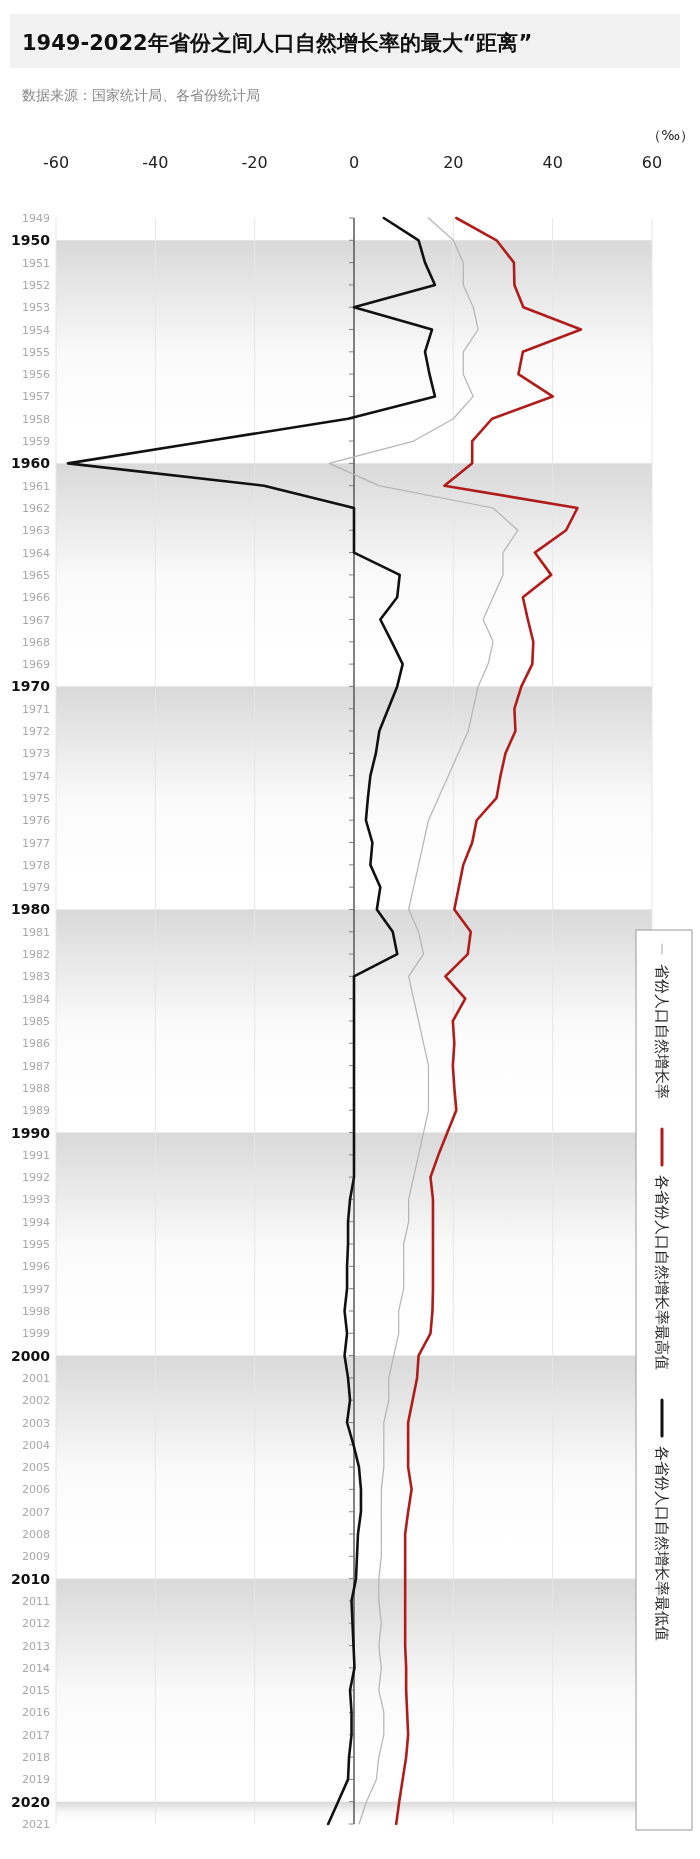 The image size is (700, 1859). Describe the element at coordinates (31, 463) in the screenshot. I see `y-tick-label: 1960` at that location.